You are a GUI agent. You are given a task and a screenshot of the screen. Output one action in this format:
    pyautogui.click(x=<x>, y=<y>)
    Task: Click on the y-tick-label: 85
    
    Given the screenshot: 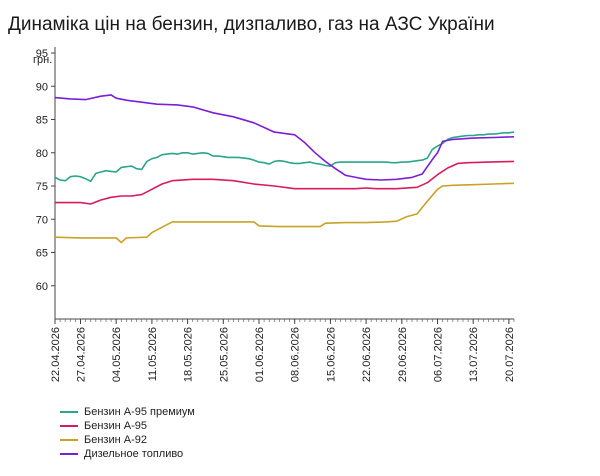 What is the action you would take?
    pyautogui.click(x=42, y=121)
    